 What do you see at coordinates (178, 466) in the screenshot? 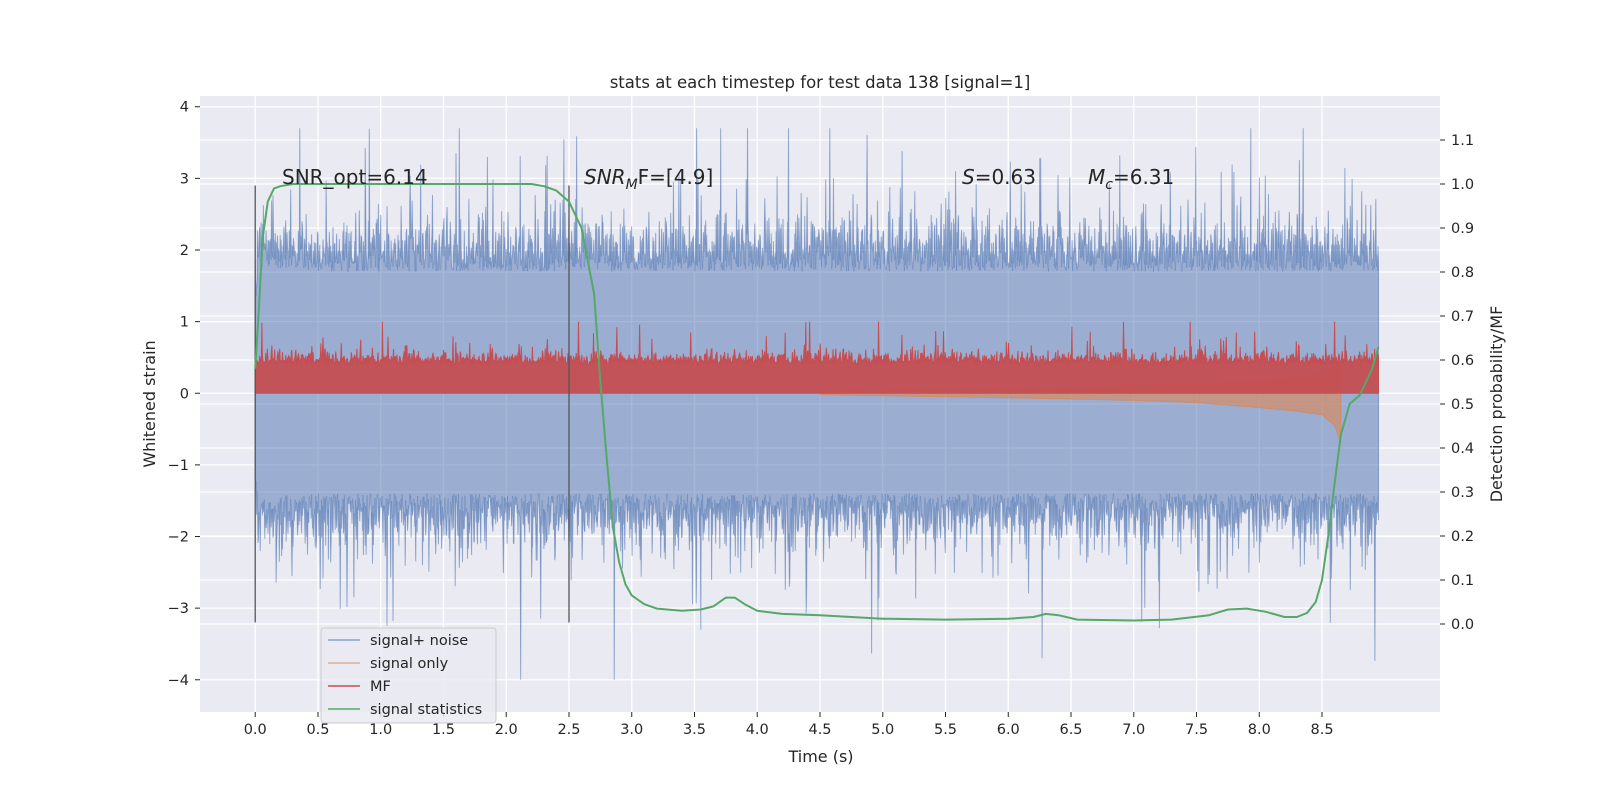
I see `y-tick-label-3: −1` at bounding box center [178, 466].